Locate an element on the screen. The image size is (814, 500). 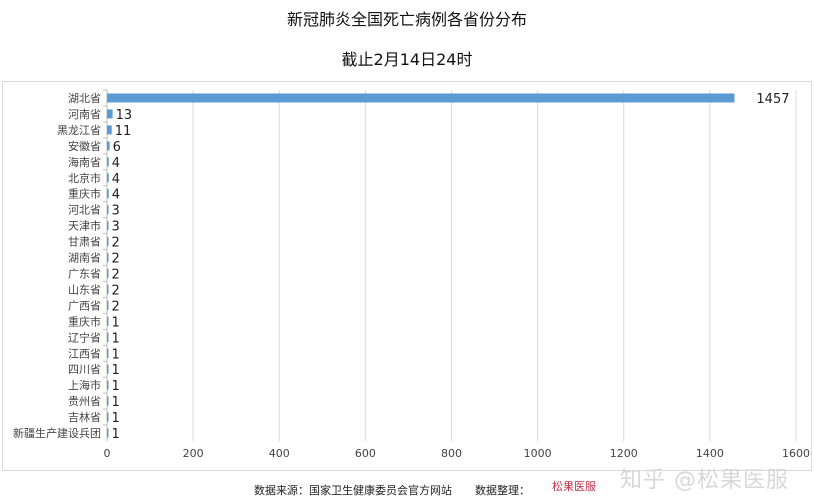
x-tick-label: 1000 is located at coordinates (538, 453).